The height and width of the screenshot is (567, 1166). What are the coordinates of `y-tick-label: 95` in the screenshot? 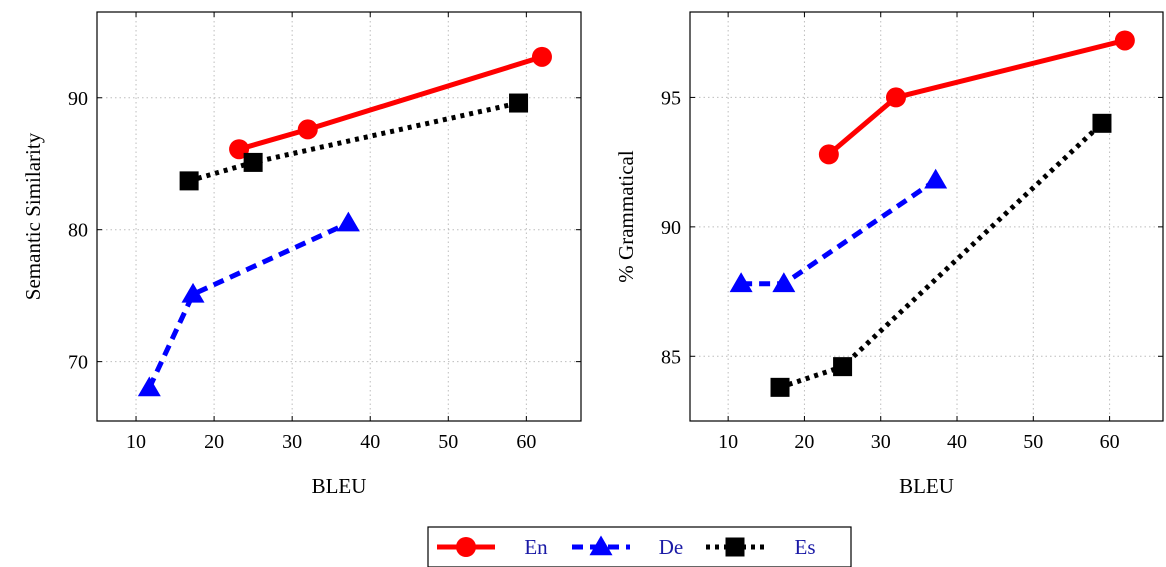 It's located at (671, 98).